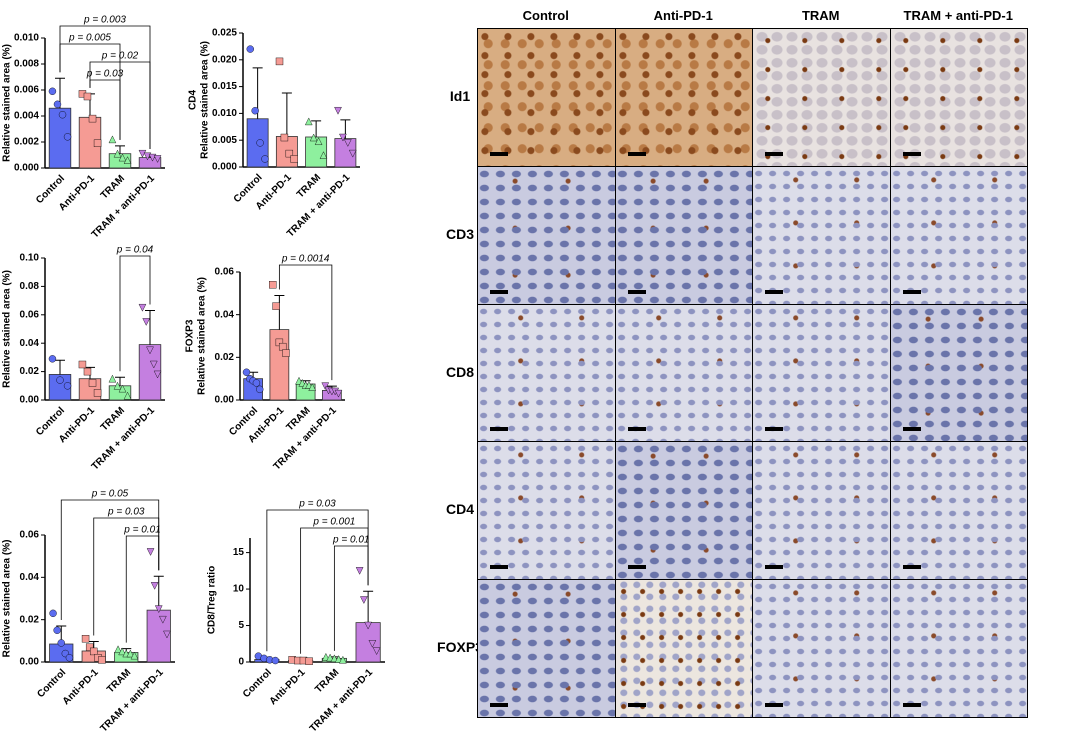 This screenshot has width=1065, height=740. I want to click on y-tick-label: 0.008, so click(26, 64).